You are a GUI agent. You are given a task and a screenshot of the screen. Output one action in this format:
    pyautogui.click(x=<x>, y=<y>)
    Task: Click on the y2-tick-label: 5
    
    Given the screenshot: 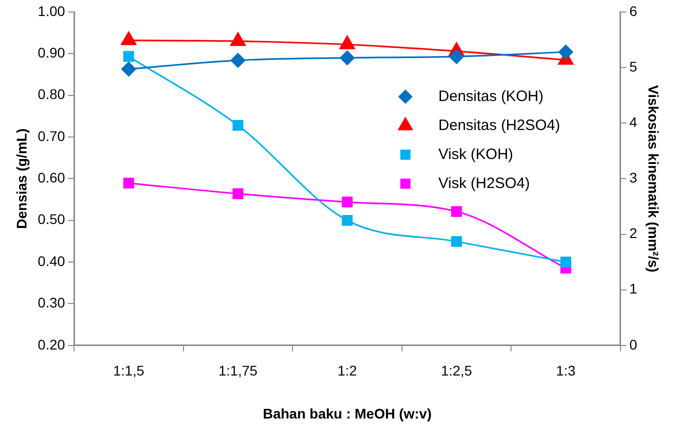 What is the action you would take?
    pyautogui.click(x=633, y=66)
    